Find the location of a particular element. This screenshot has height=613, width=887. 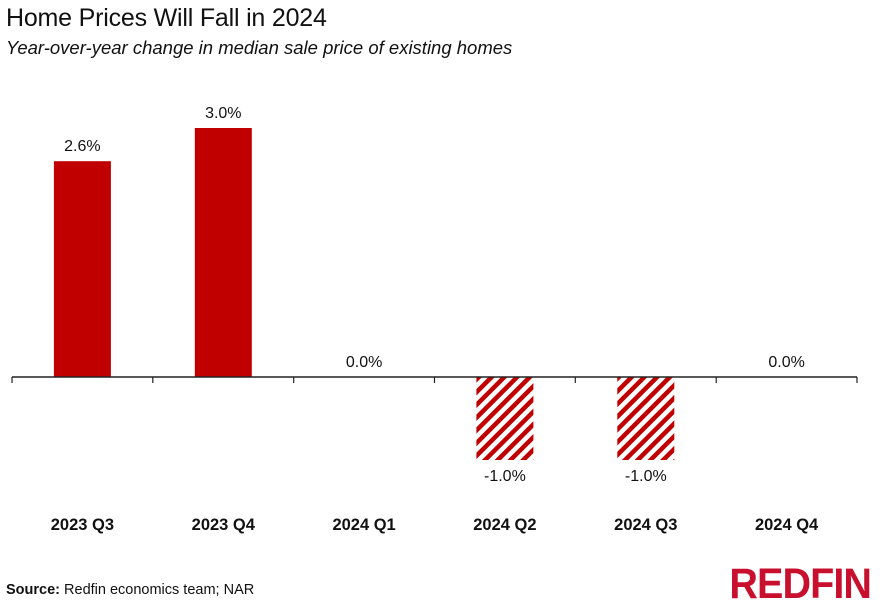

redfin-logo: REDFIN is located at coordinates (800, 584).